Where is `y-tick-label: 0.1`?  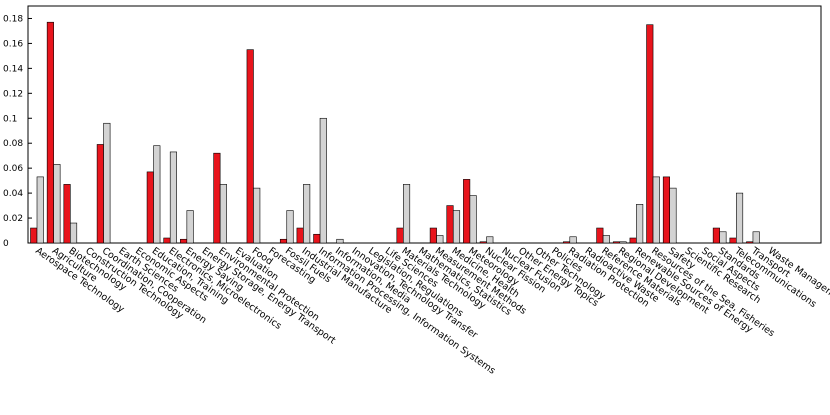 y-tick-label: 0.1 is located at coordinates (10, 119).